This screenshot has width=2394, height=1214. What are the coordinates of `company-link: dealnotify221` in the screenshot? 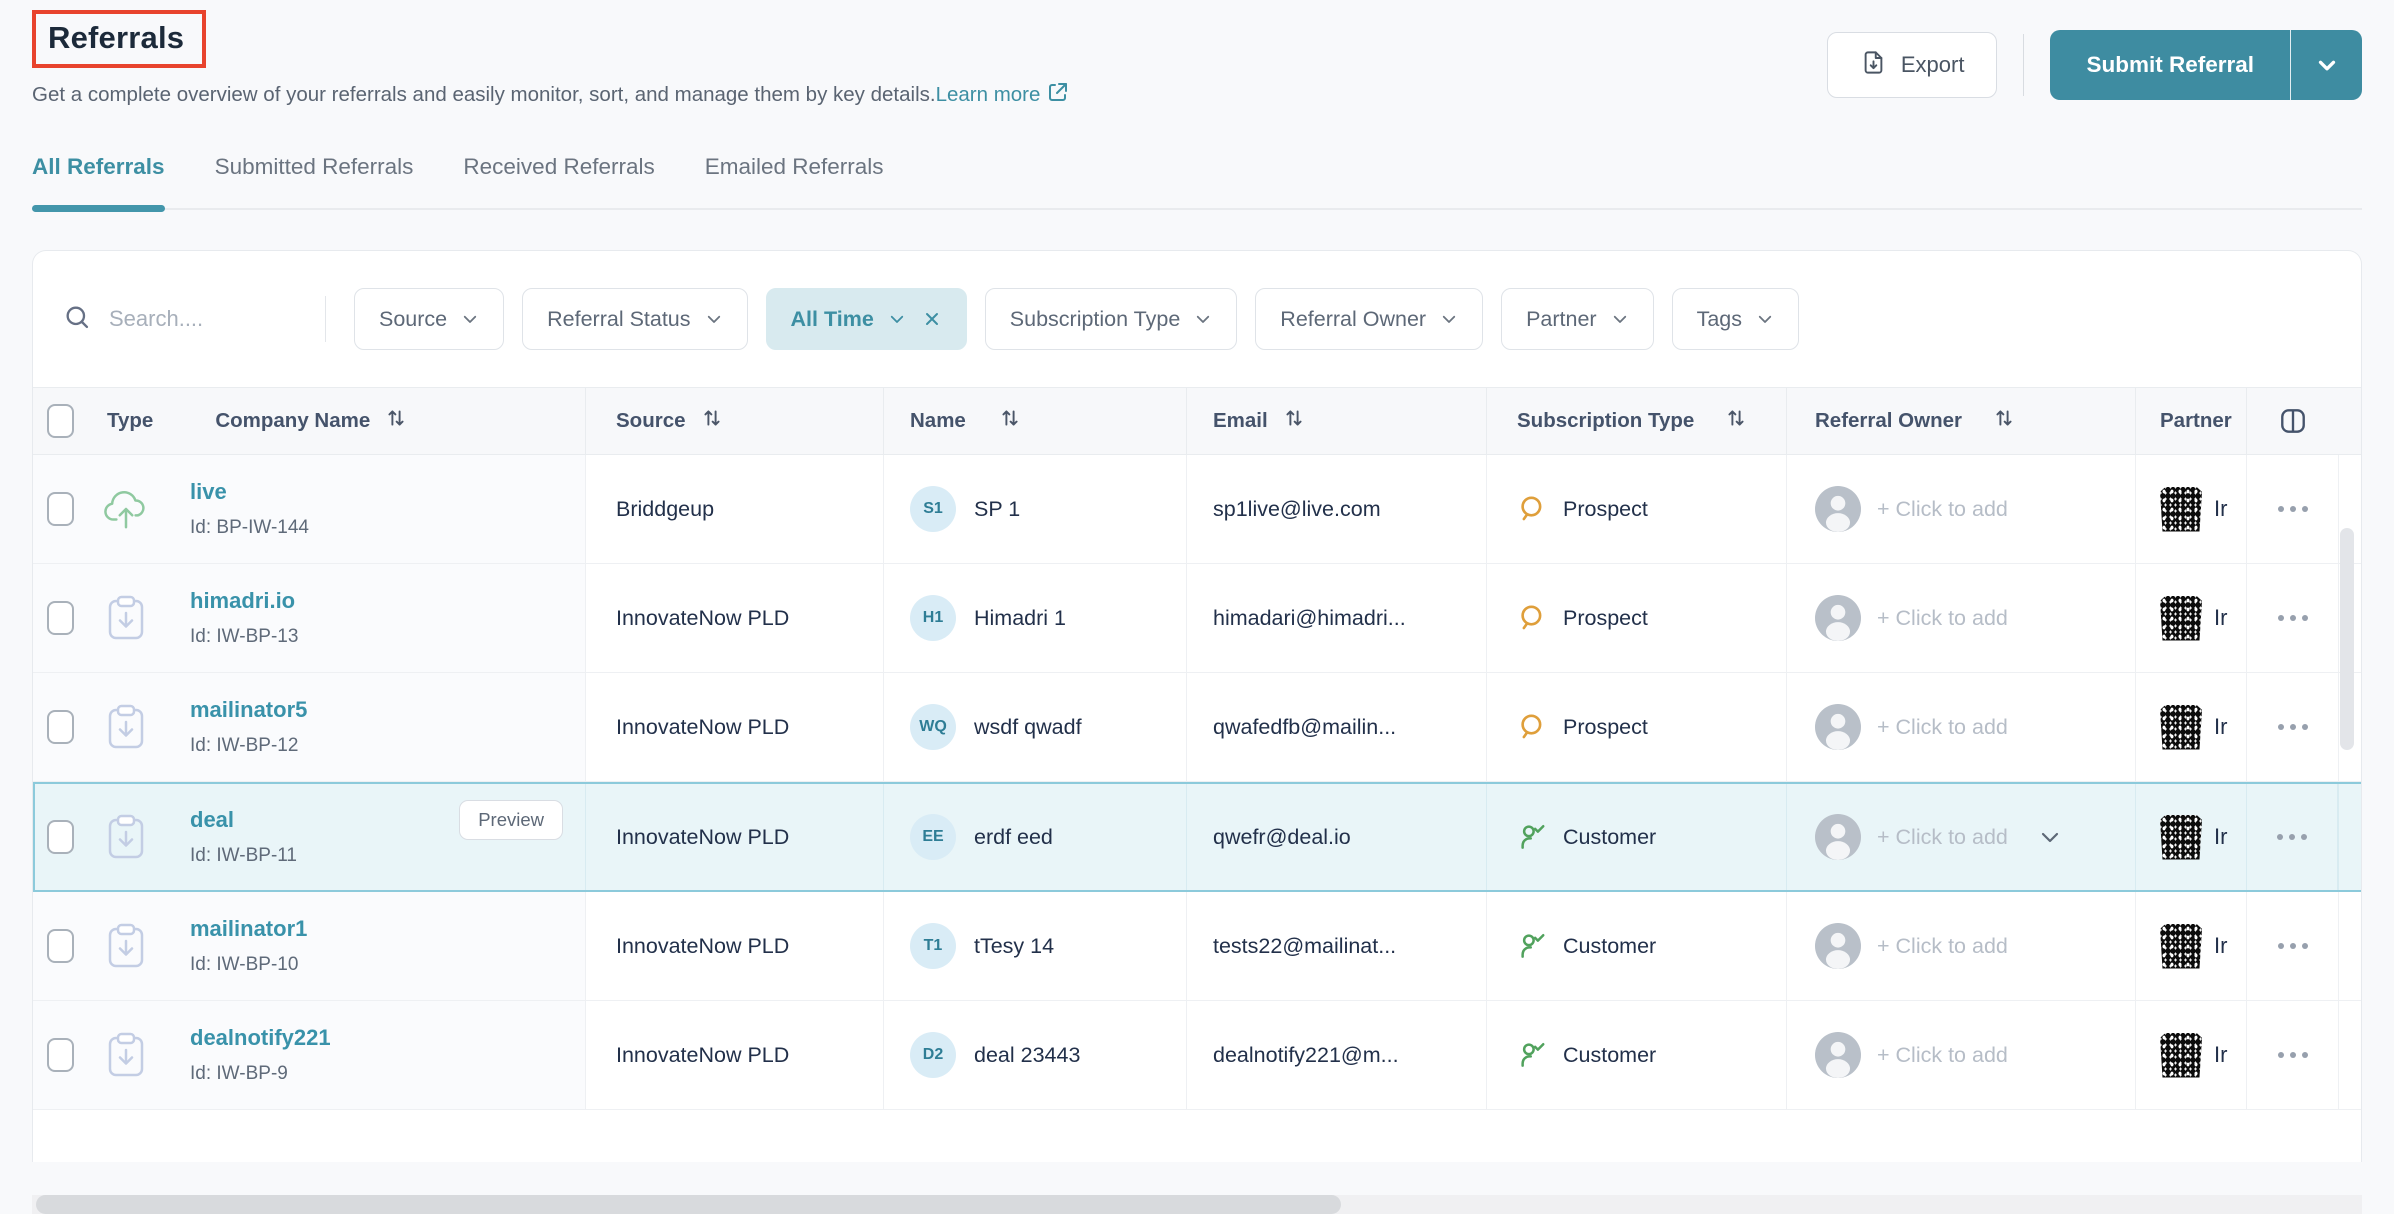 It's located at (260, 1037).